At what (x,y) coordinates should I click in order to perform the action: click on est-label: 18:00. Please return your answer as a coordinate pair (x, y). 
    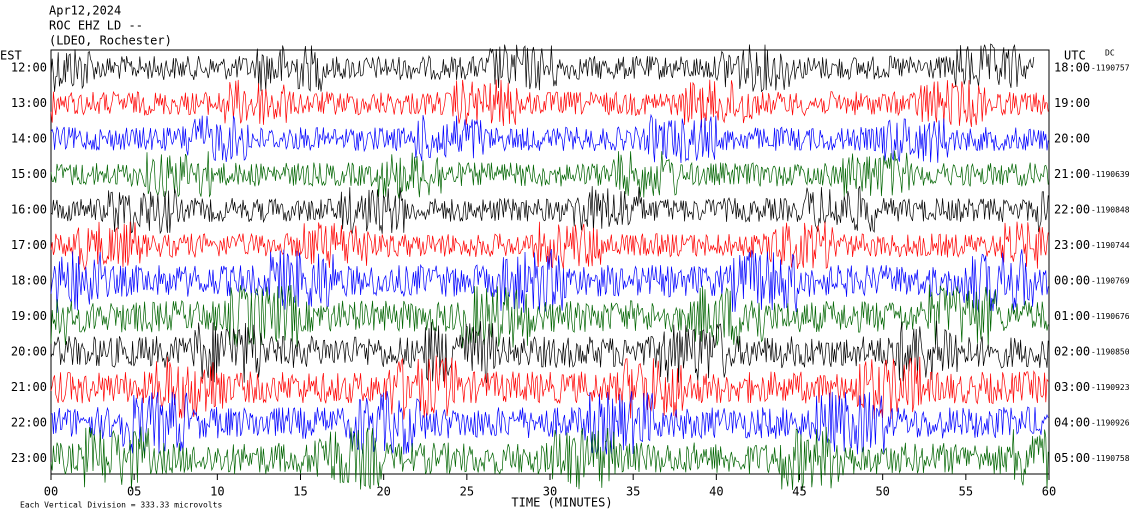
    Looking at the image, I should click on (29, 281).